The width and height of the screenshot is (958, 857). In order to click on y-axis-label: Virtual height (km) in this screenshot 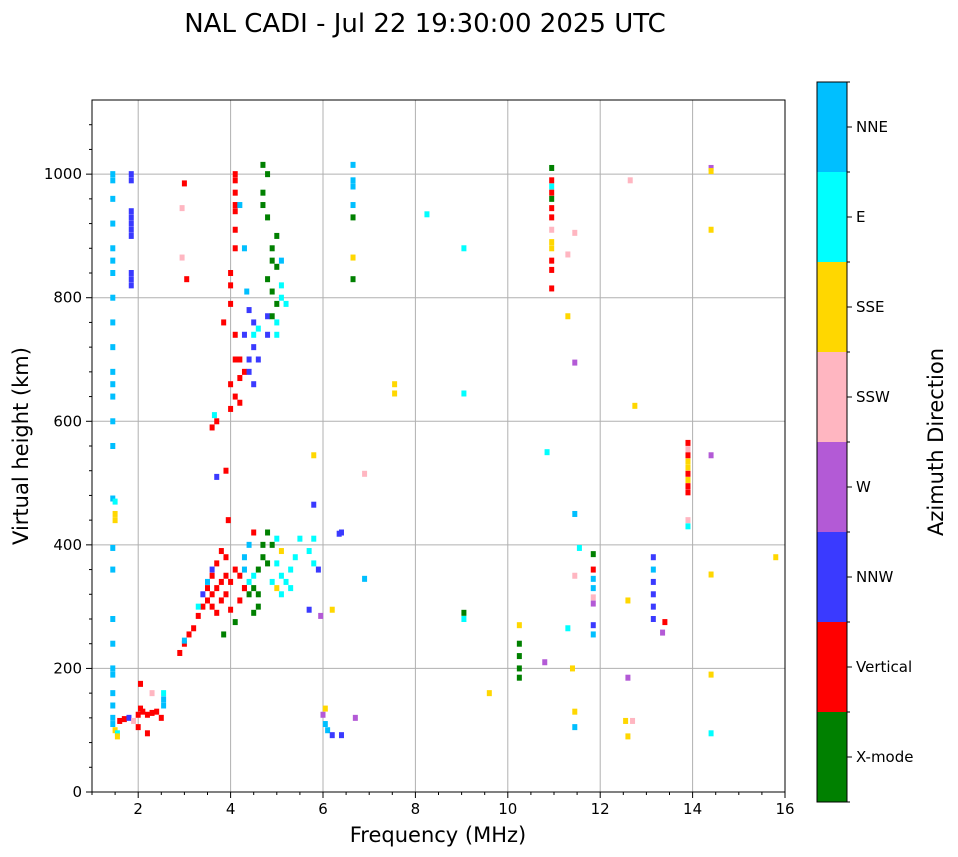, I will do `click(21, 446)`.